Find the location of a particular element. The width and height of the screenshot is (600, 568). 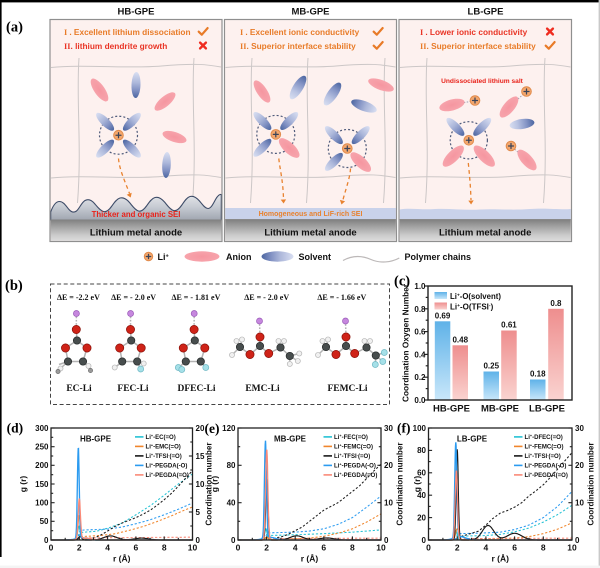

svg-text: 0.18 is located at coordinates (538, 373).